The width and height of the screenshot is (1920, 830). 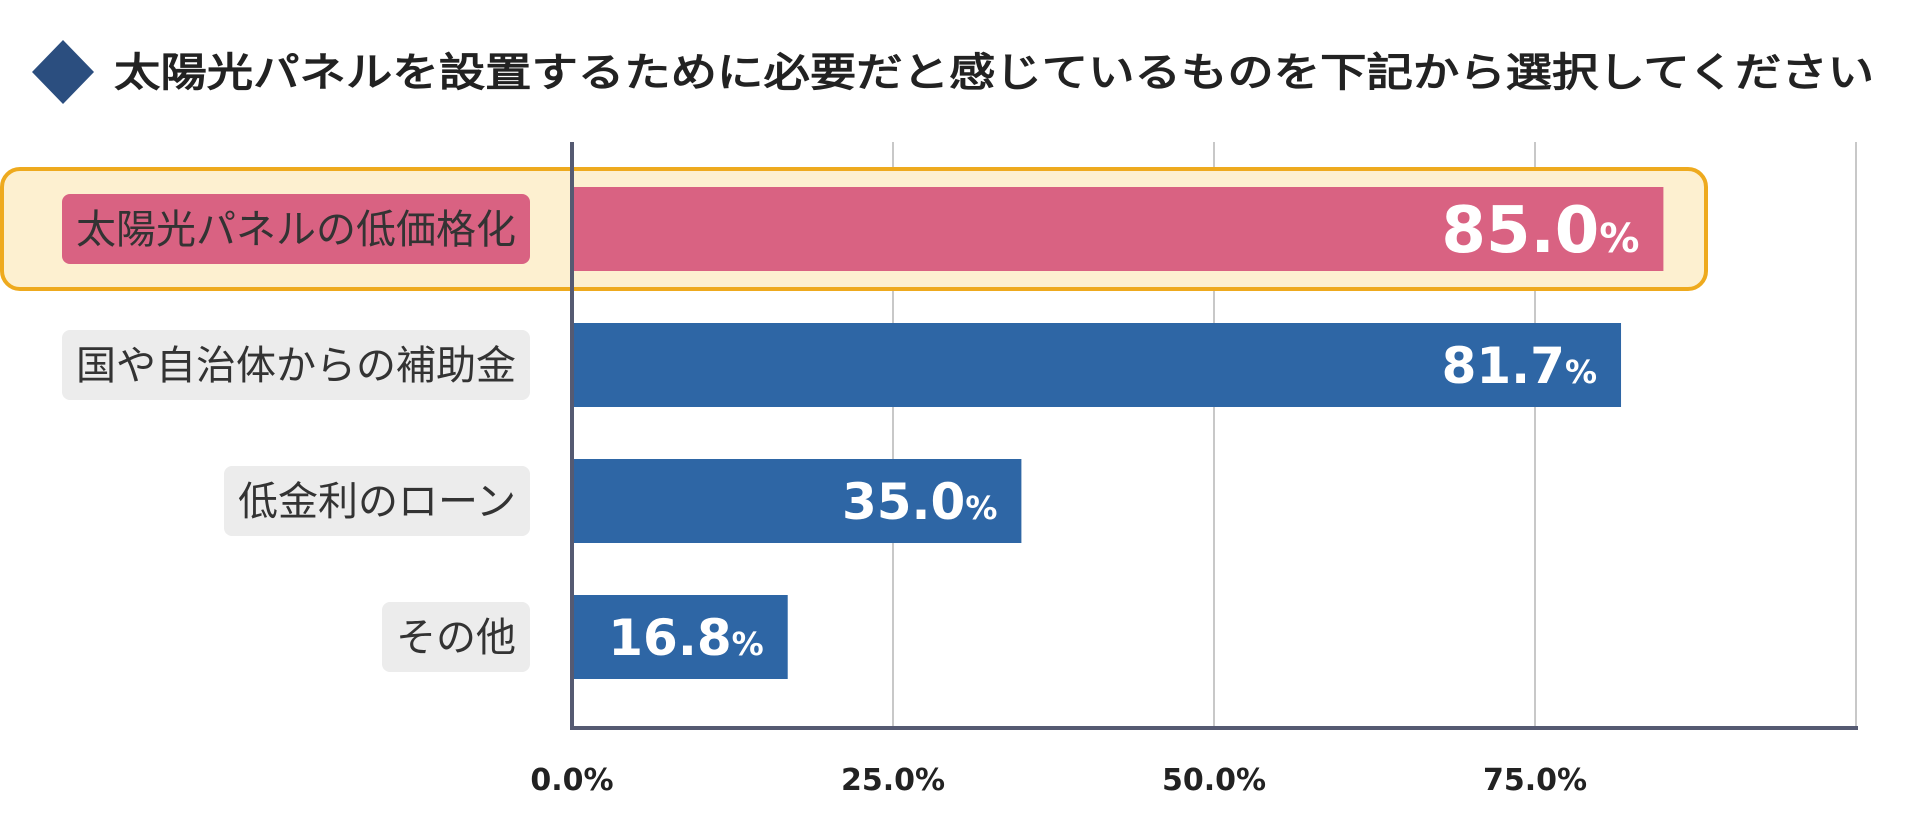 I want to click on x-tick-label: 75.0%, so click(x=1535, y=780).